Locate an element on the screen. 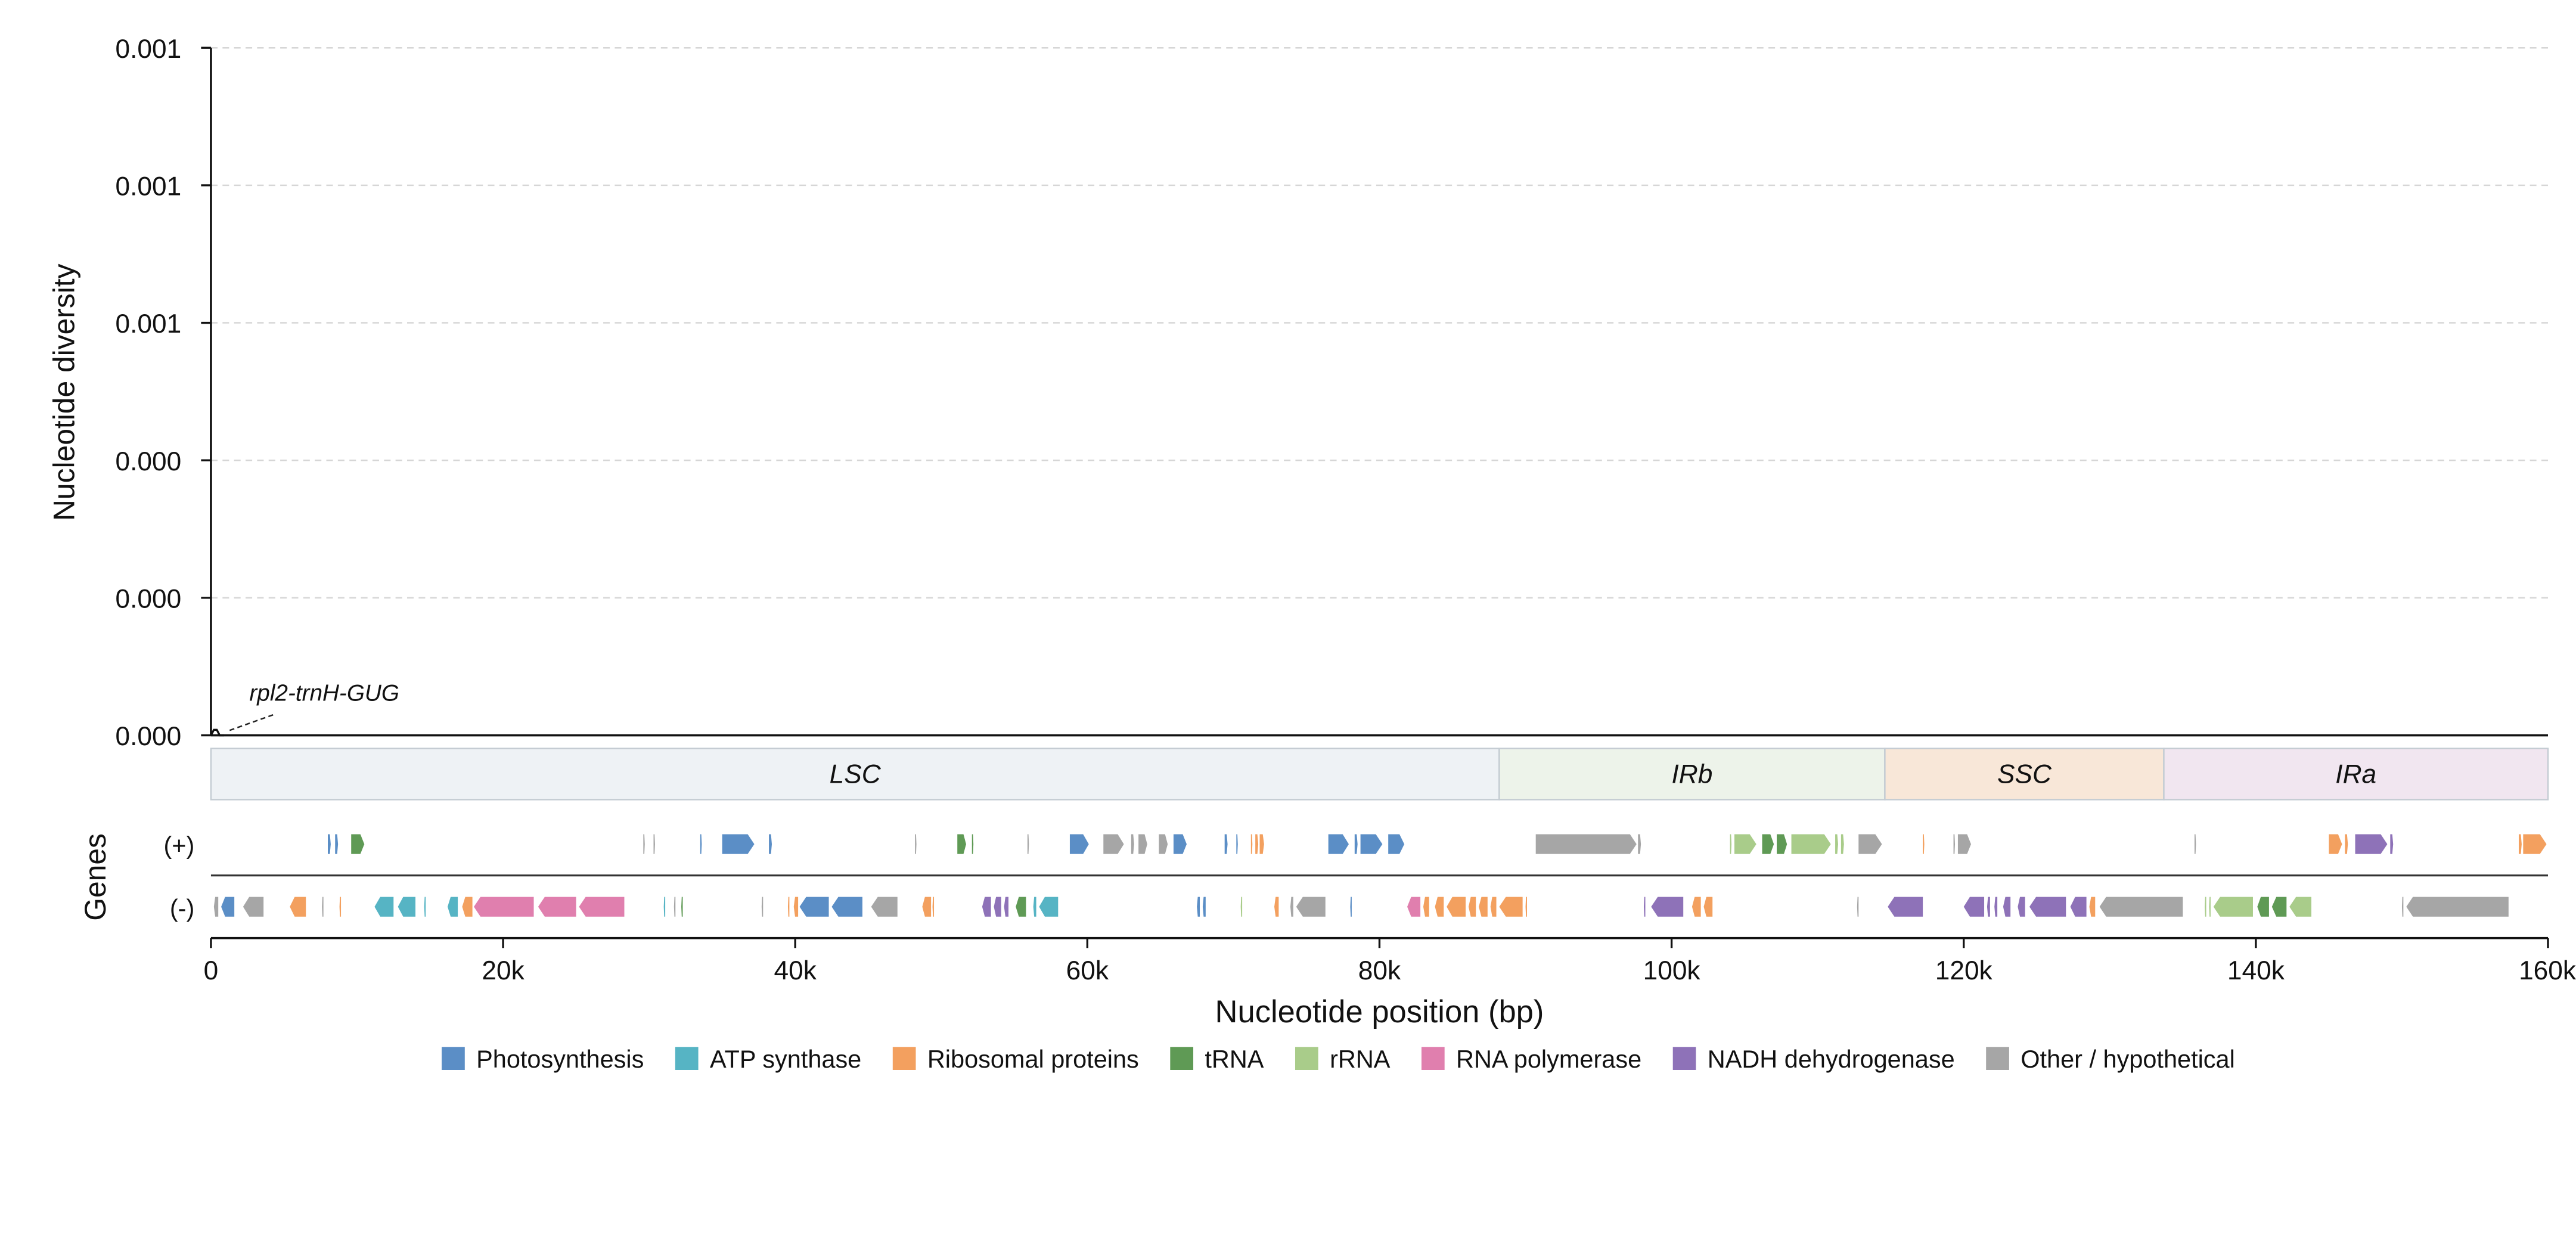  legend-label: ATP synthase is located at coordinates (786, 1059).